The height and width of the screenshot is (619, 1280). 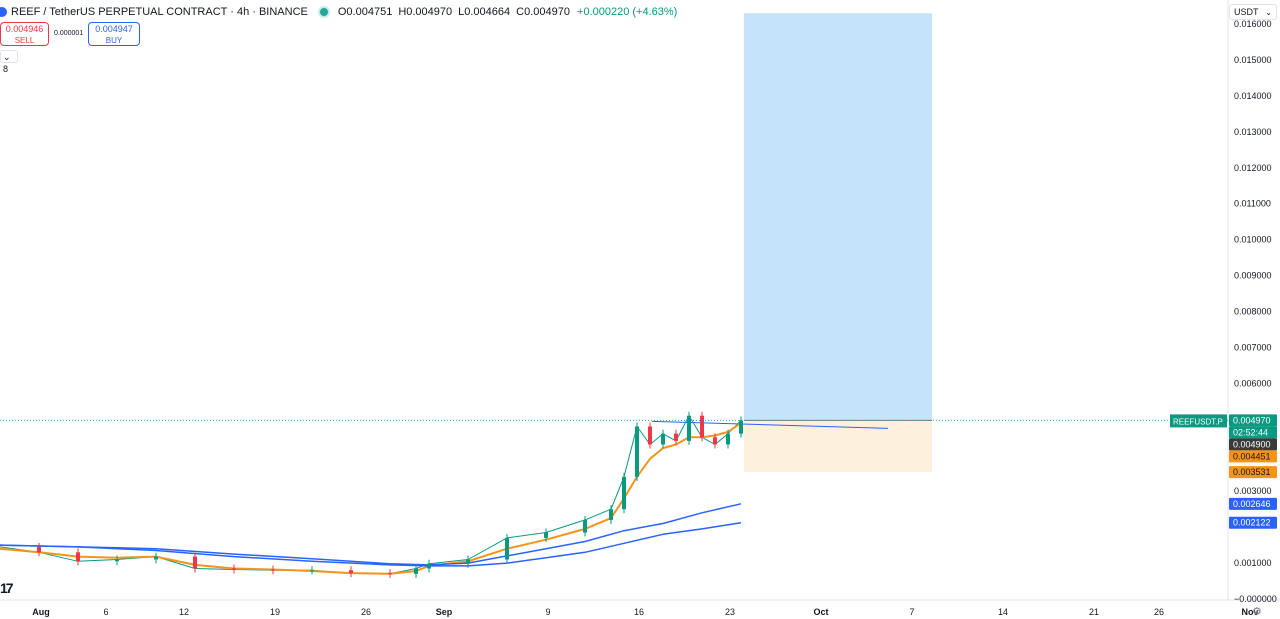 What do you see at coordinates (1255, 599) in the screenshot?
I see `y-tick-label: −0.000000` at bounding box center [1255, 599].